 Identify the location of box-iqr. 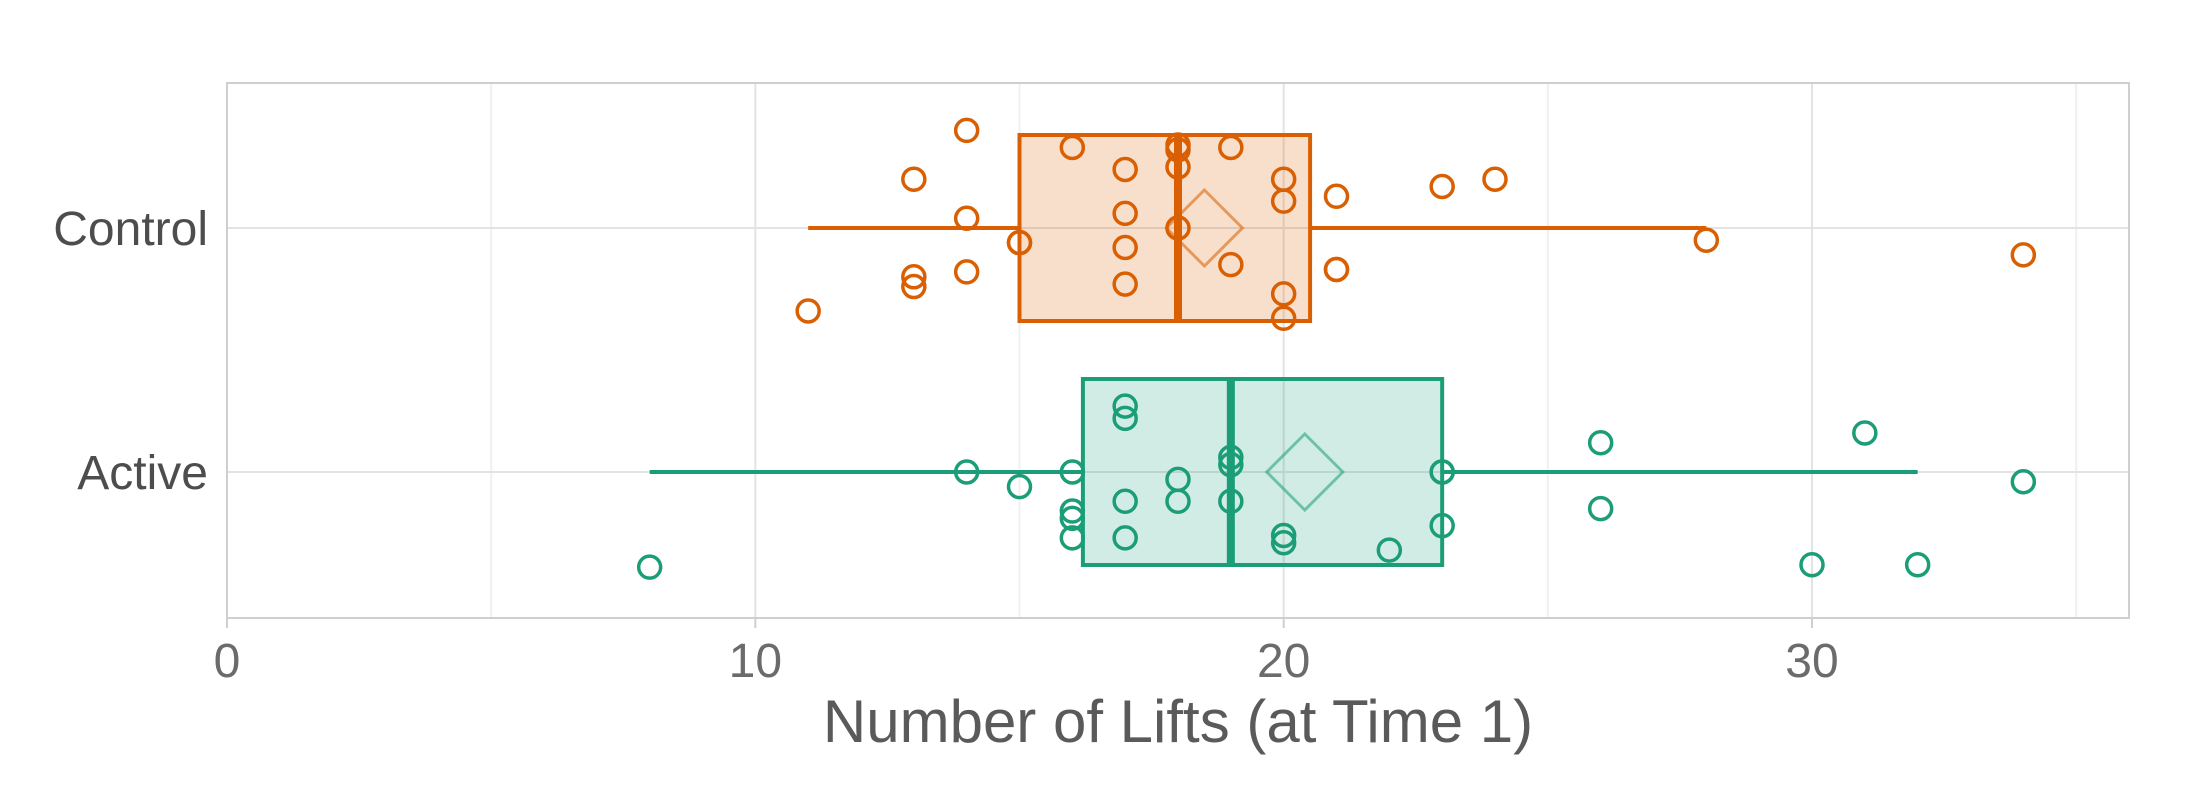
(1262, 472).